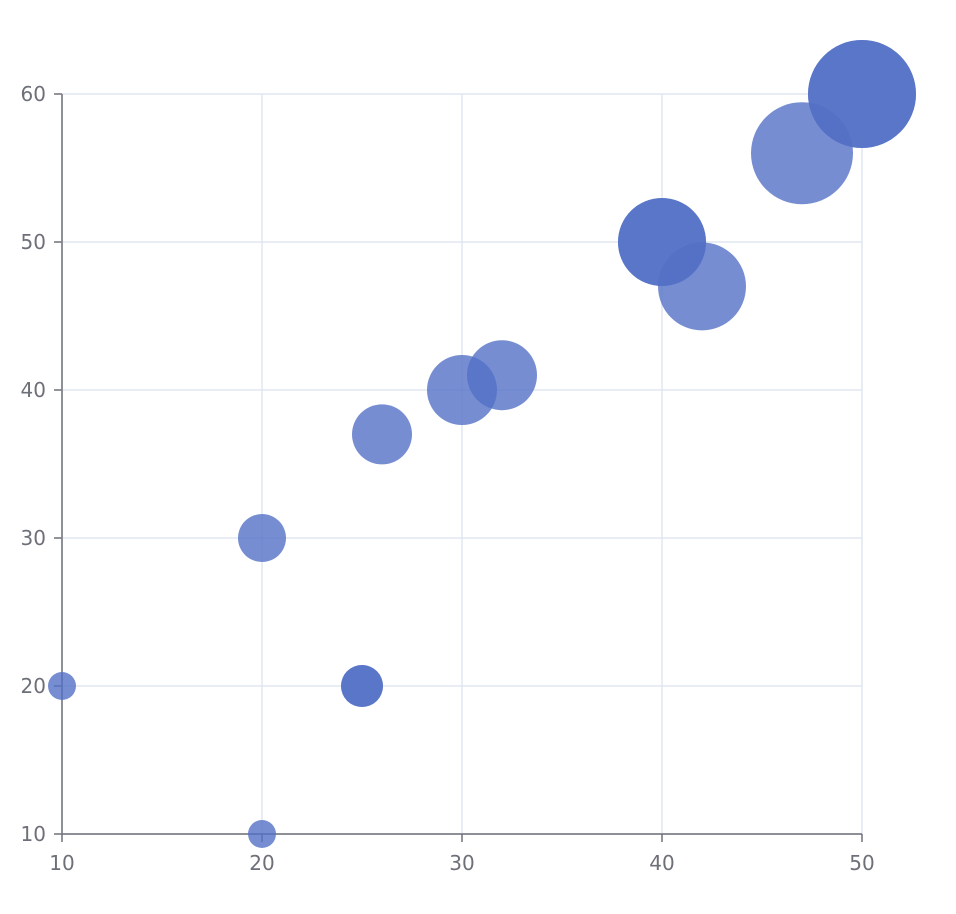 The height and width of the screenshot is (914, 956). What do you see at coordinates (261, 863) in the screenshot?
I see `x-tick-label: 20` at bounding box center [261, 863].